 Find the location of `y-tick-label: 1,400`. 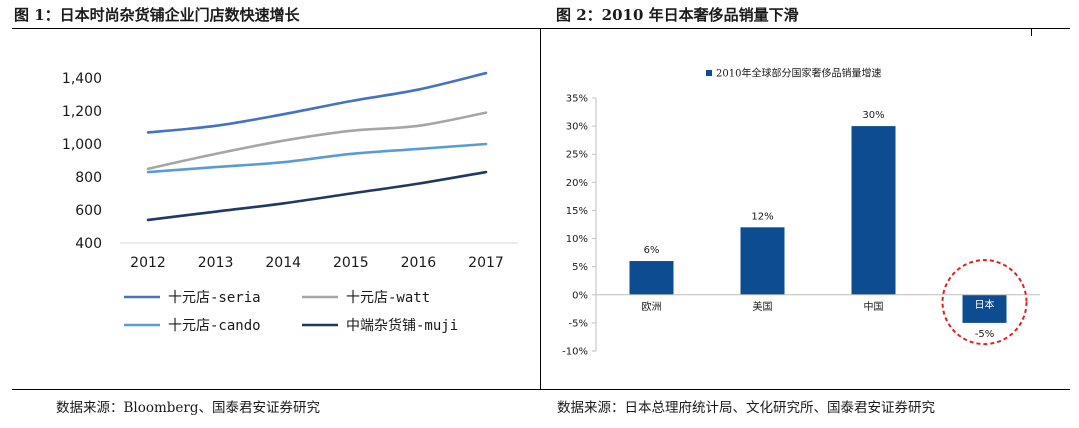

y-tick-label: 1,400 is located at coordinates (82, 79).